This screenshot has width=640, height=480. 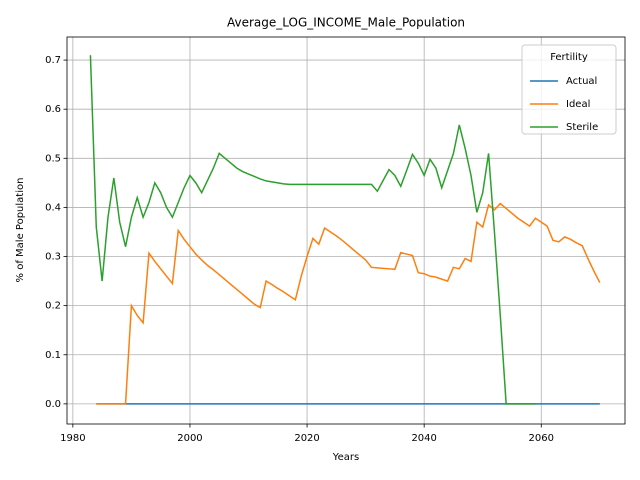 I want to click on y-tick-label: 0.4, so click(x=53, y=207).